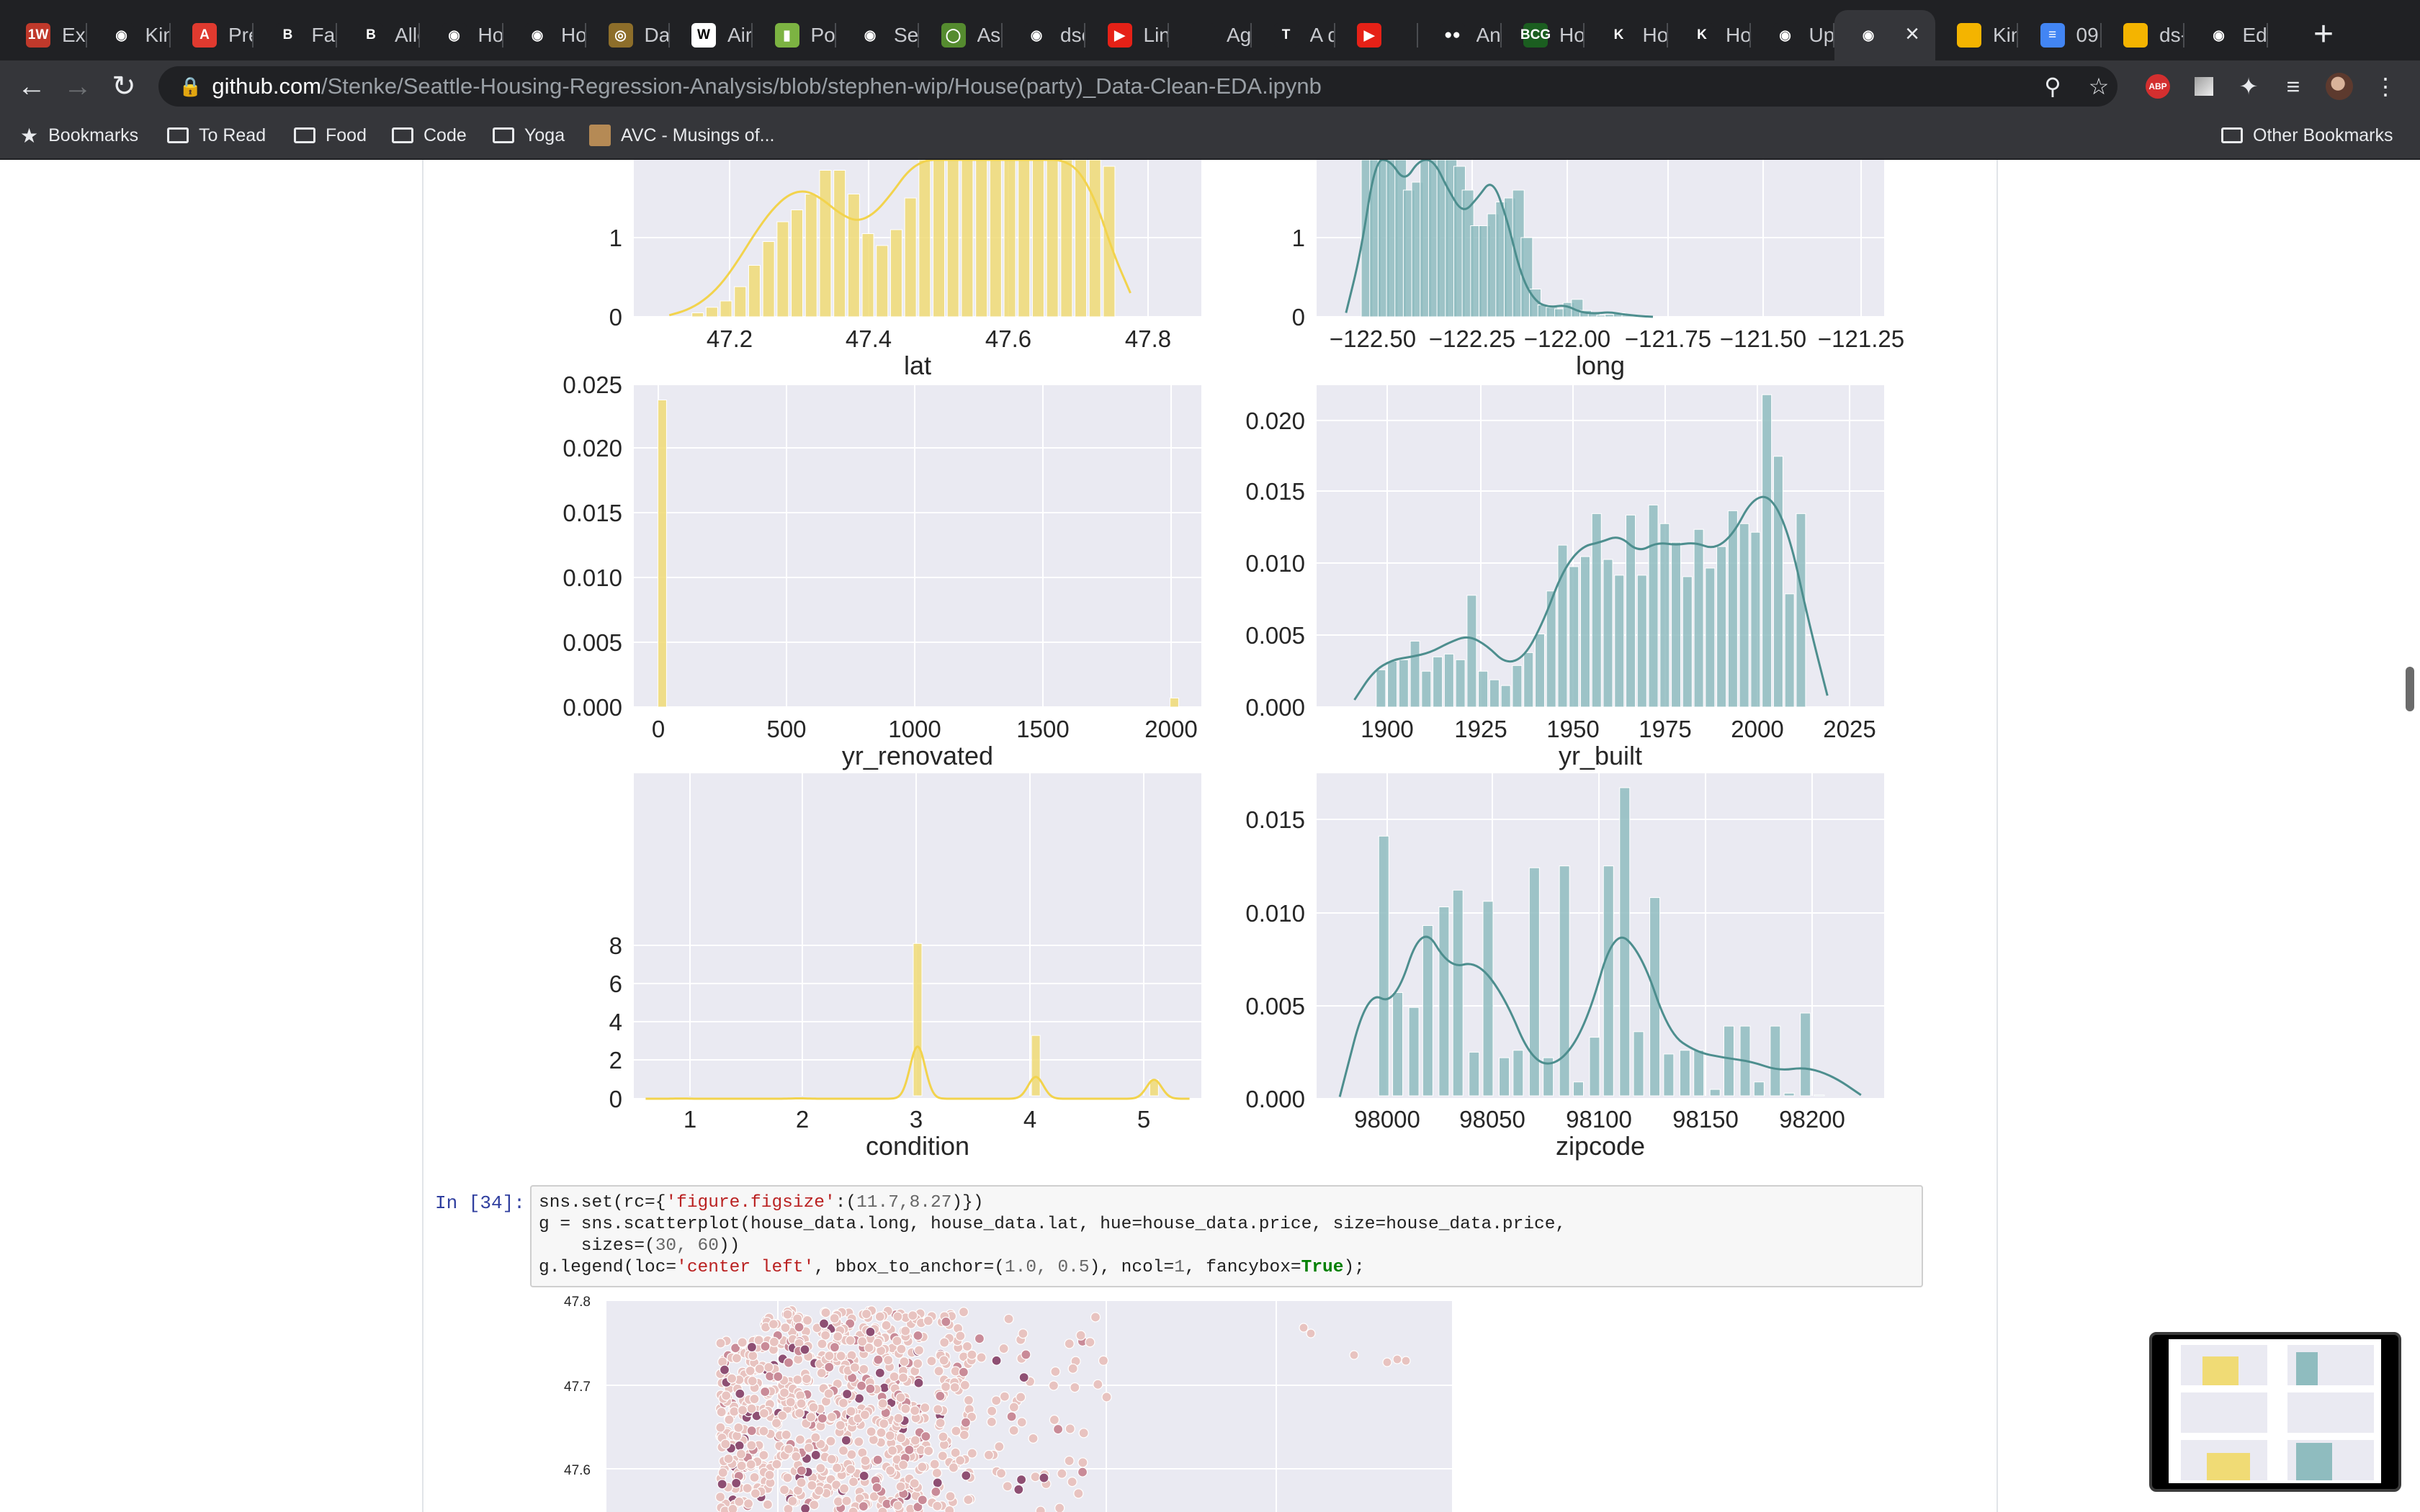 The height and width of the screenshot is (1512, 2420). Describe the element at coordinates (2158, 86) in the screenshot. I see `adblock-icon: ABP` at that location.